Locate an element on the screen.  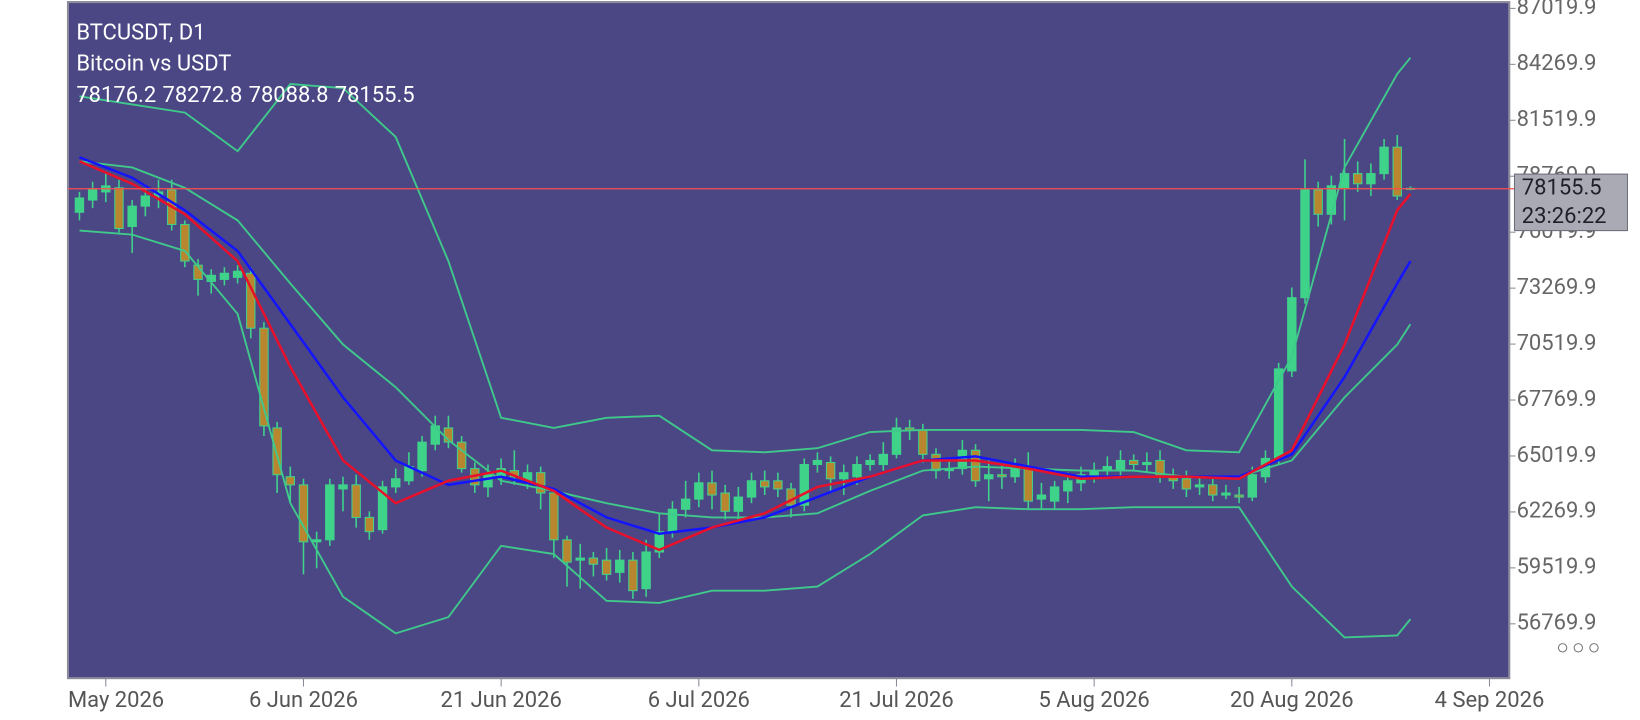
y-tick-label: 62269.9 is located at coordinates (1557, 511).